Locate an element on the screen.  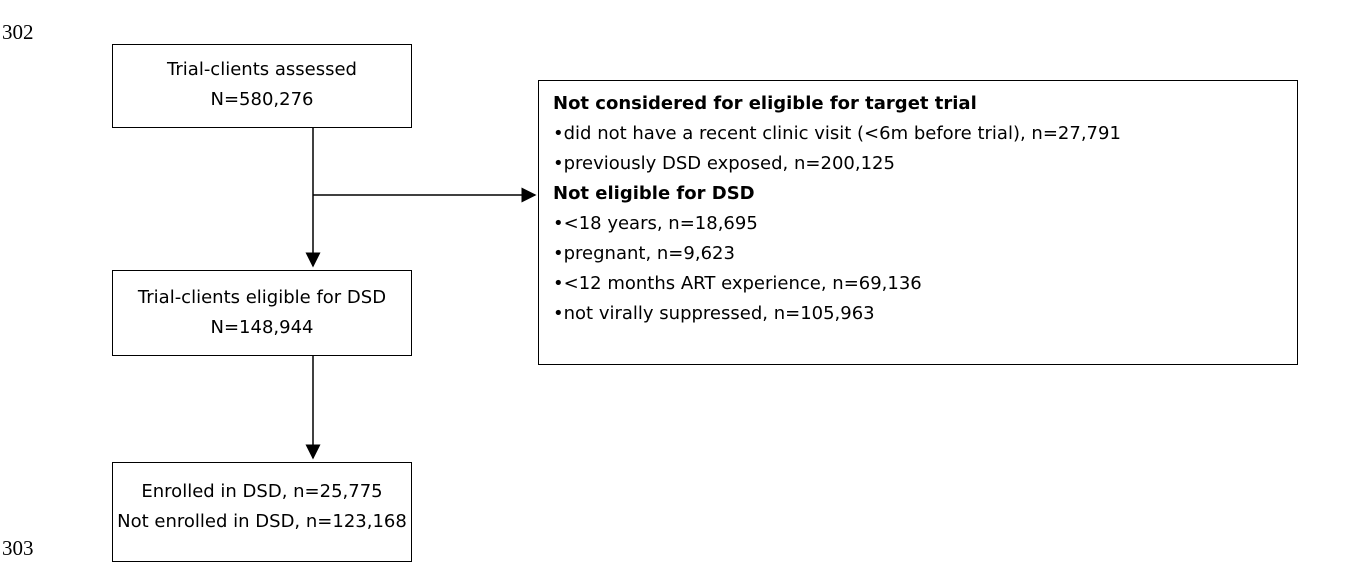
box-text: N=148,944 is located at coordinates (262, 327).